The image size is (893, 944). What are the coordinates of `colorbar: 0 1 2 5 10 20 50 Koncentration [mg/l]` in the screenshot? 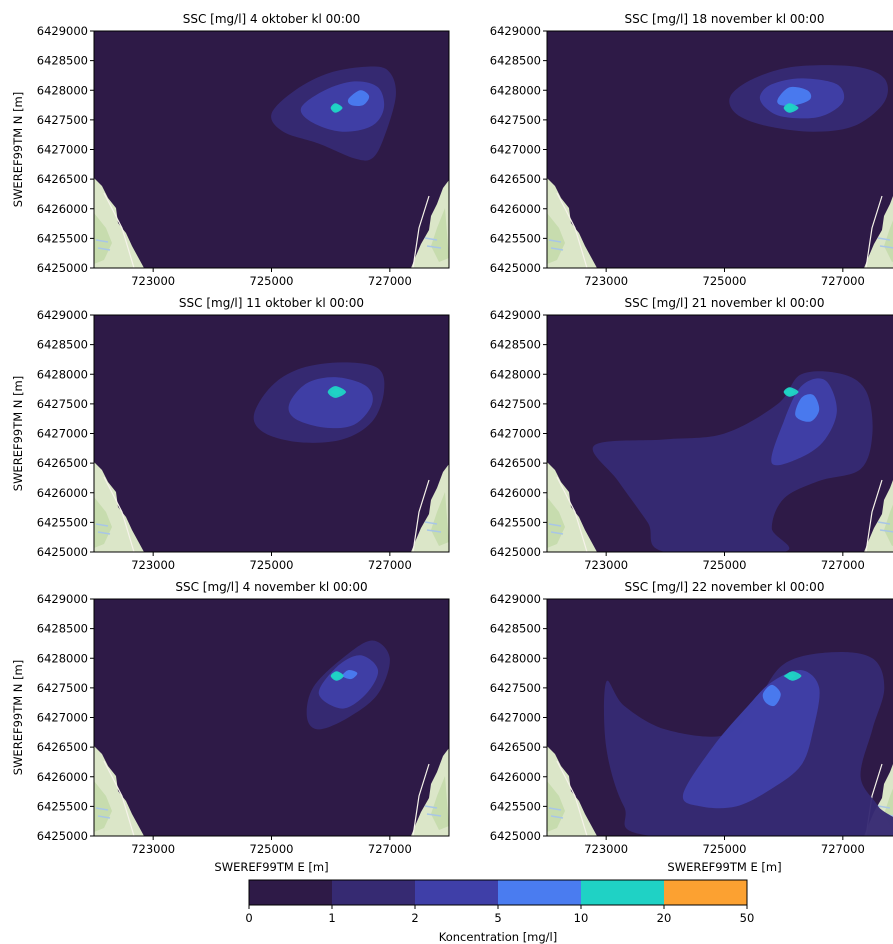 It's located at (499, 911).